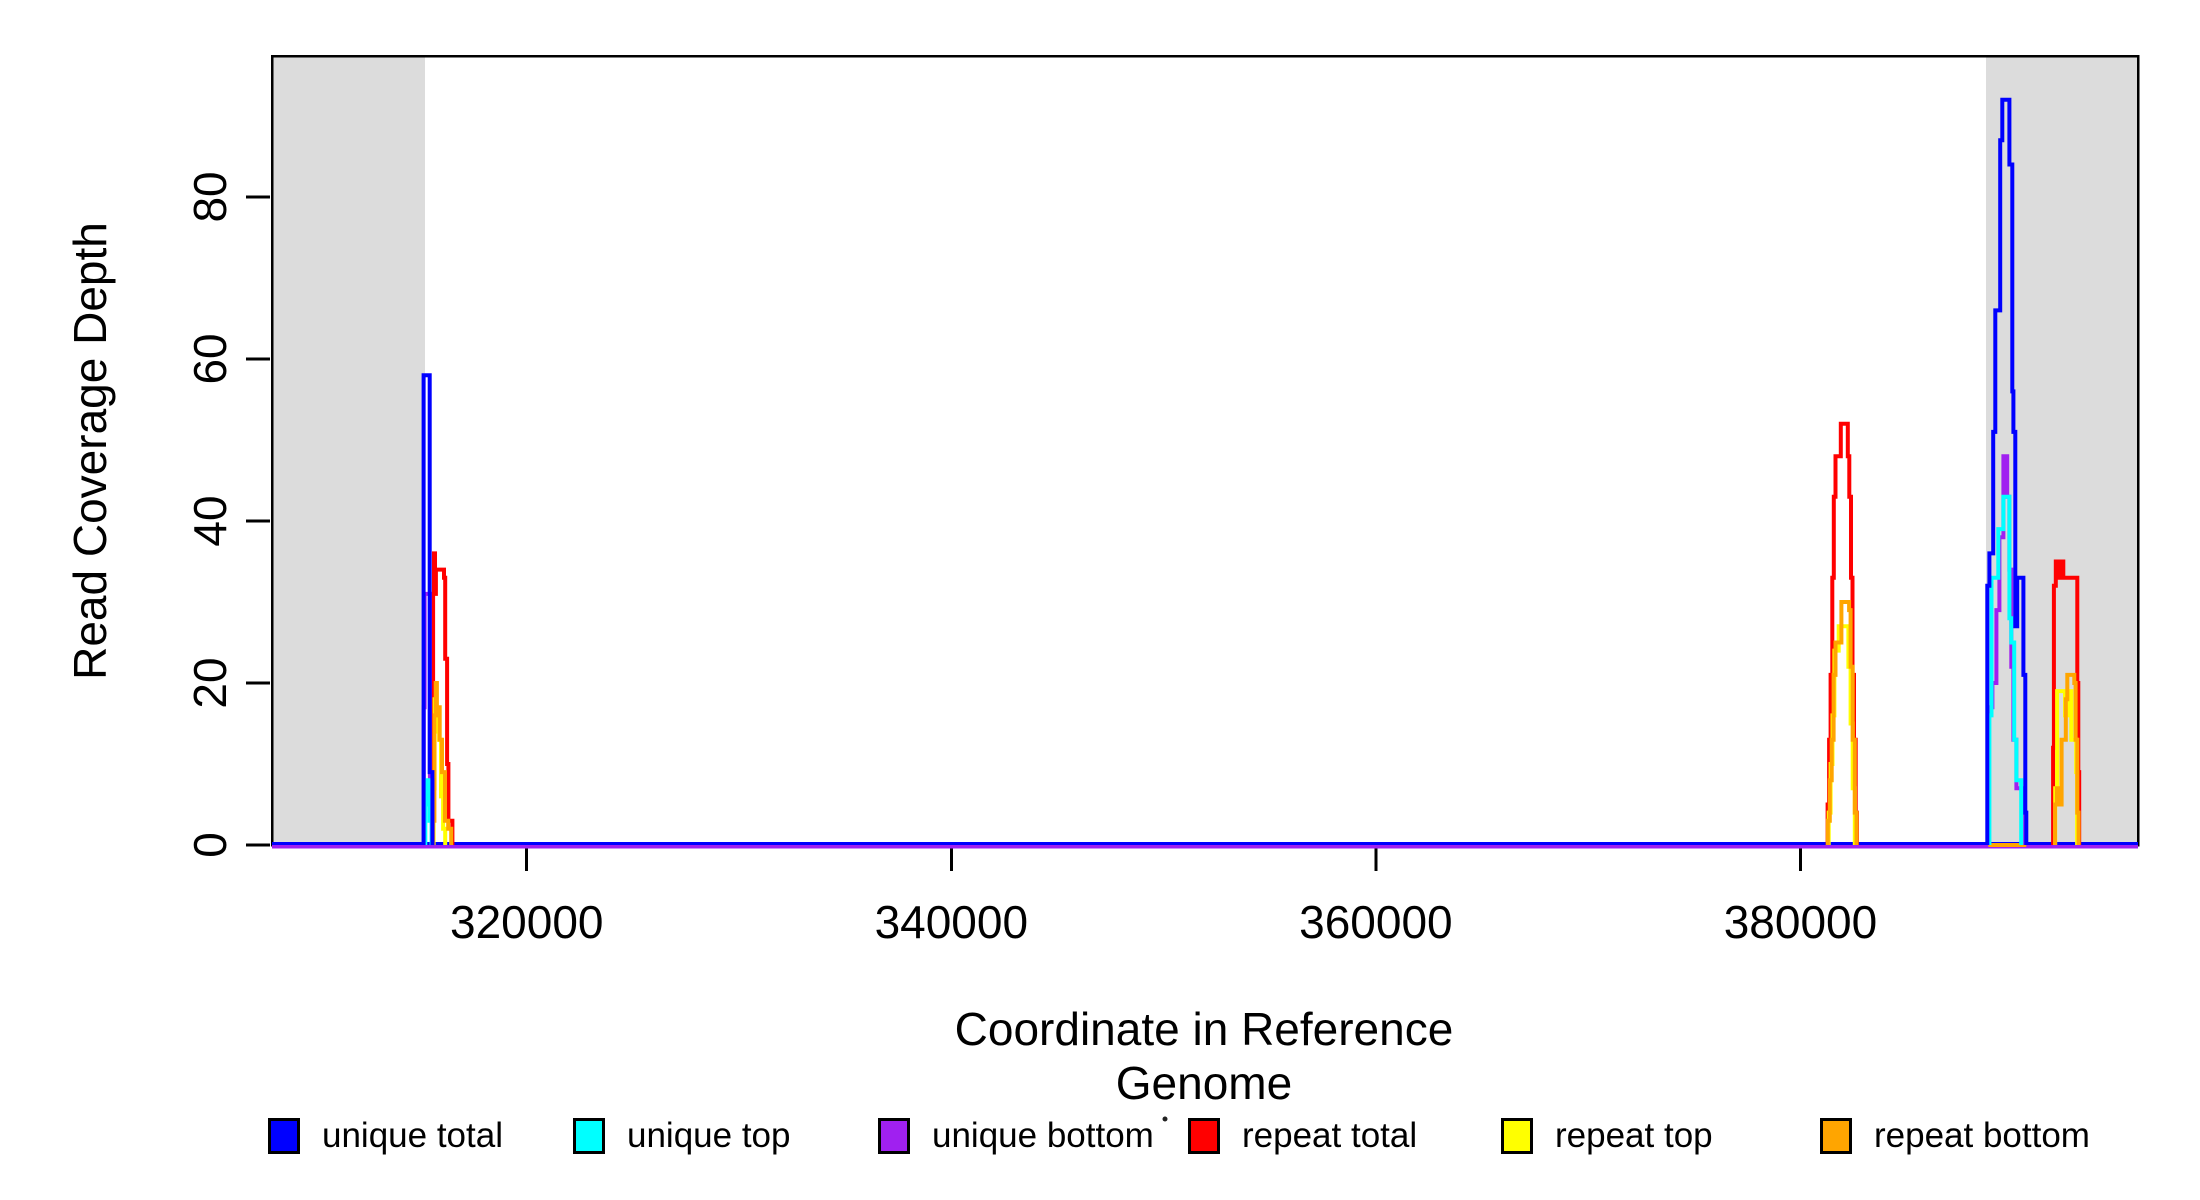 This screenshot has height=1200, width=2200. I want to click on y-tick-label: 60, so click(210, 358).